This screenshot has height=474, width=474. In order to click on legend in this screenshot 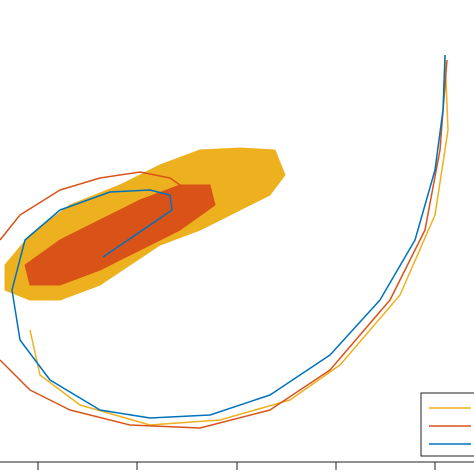, I will do `click(447, 424)`.